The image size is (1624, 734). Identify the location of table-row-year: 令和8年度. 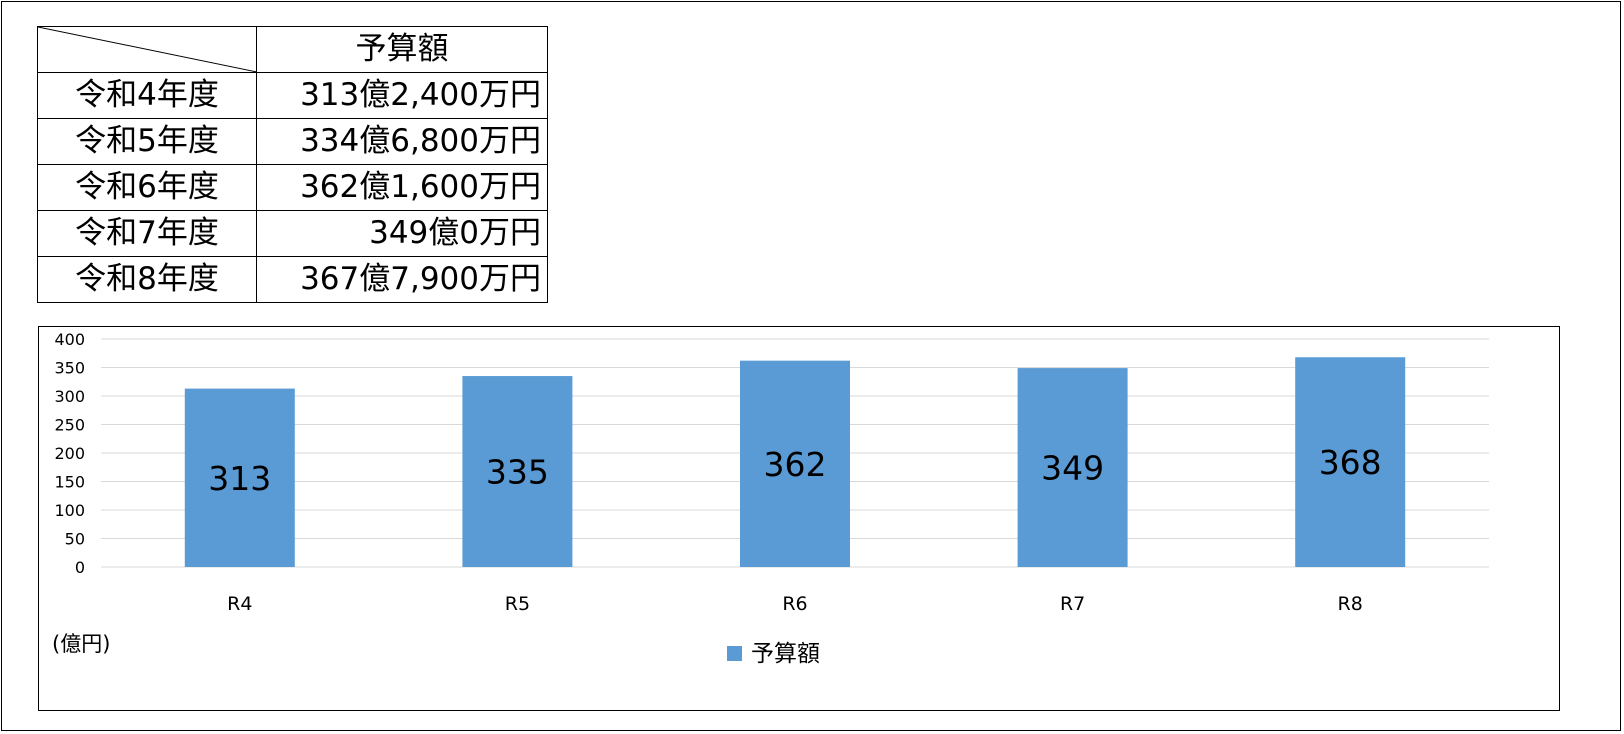
(147, 279).